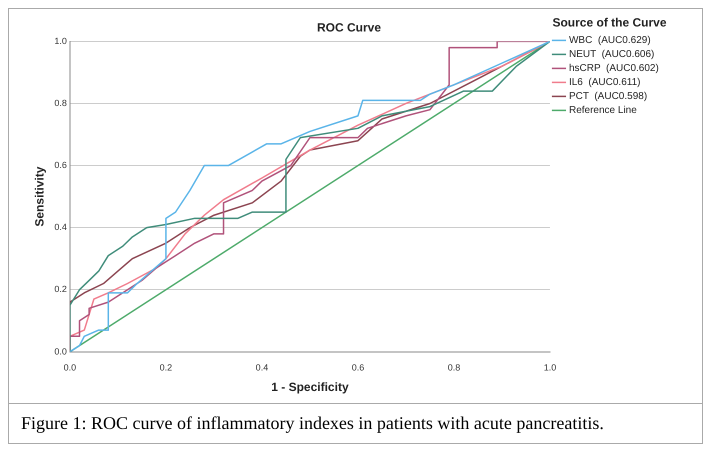  Describe the element at coordinates (60, 351) in the screenshot. I see `y-tick-label: 0.0` at that location.